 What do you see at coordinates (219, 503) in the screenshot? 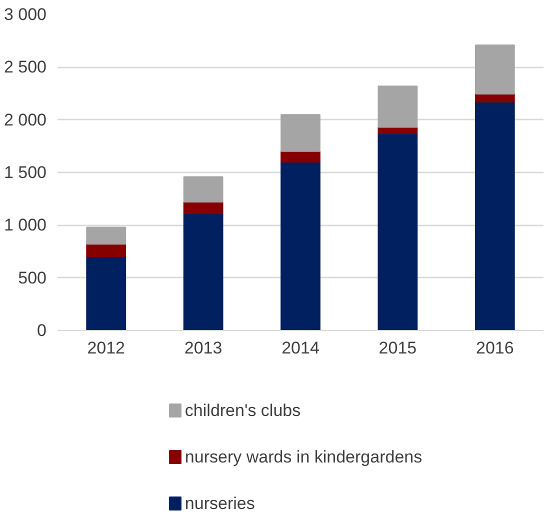
I see `legend-label: nurseries` at bounding box center [219, 503].